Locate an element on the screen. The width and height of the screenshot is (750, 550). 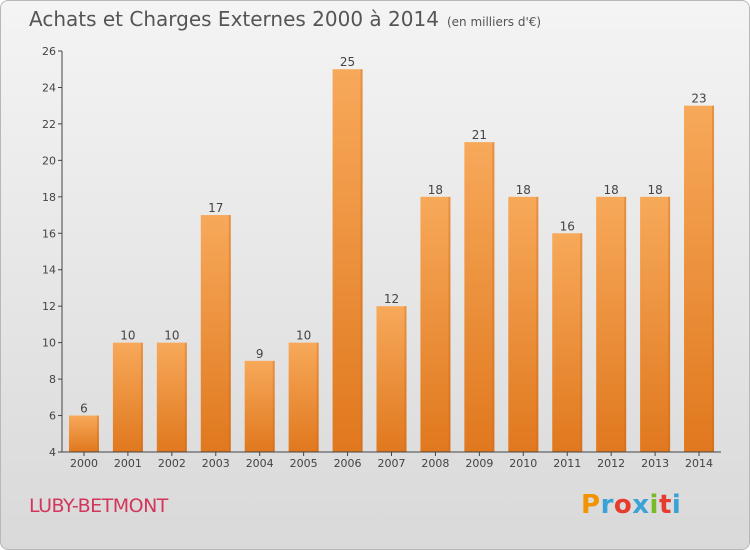
x-tick-label: 2008 is located at coordinates (435, 463).